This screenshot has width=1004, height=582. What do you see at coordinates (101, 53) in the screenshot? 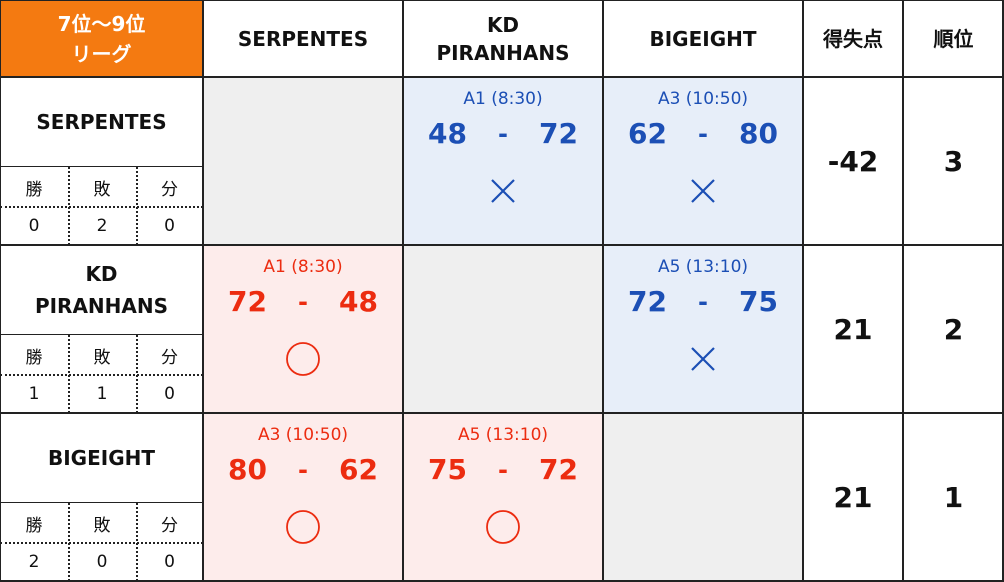
I see `league-title-line2: リーグ` at bounding box center [101, 53].